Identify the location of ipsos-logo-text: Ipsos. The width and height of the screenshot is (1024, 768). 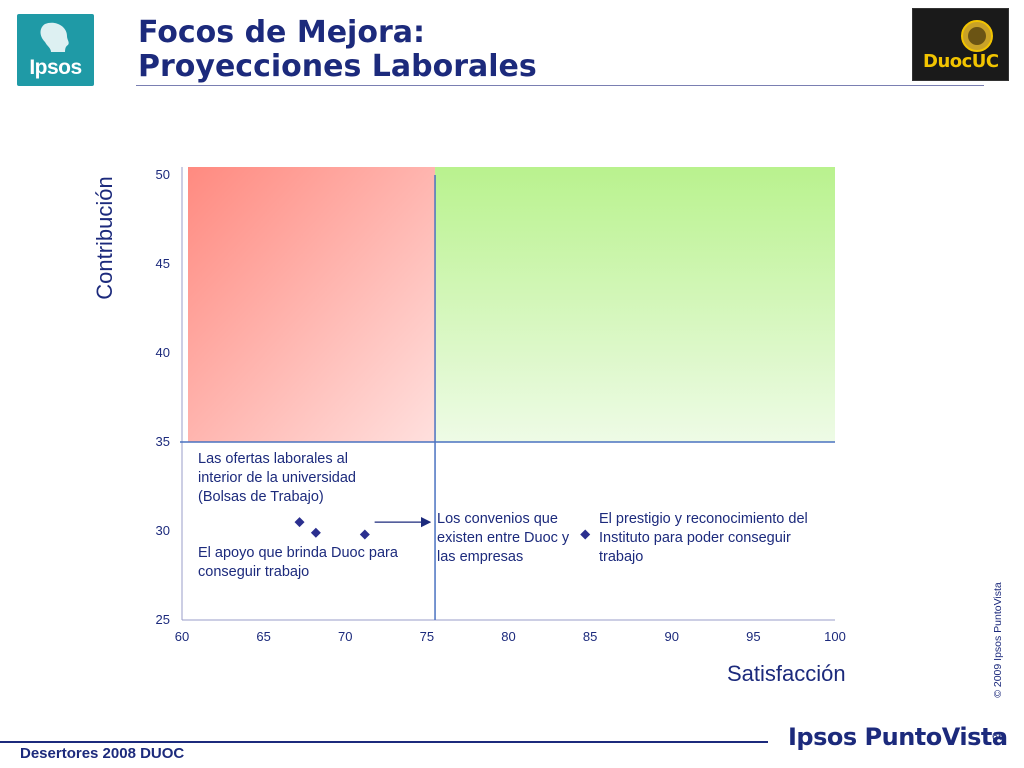
(55, 67).